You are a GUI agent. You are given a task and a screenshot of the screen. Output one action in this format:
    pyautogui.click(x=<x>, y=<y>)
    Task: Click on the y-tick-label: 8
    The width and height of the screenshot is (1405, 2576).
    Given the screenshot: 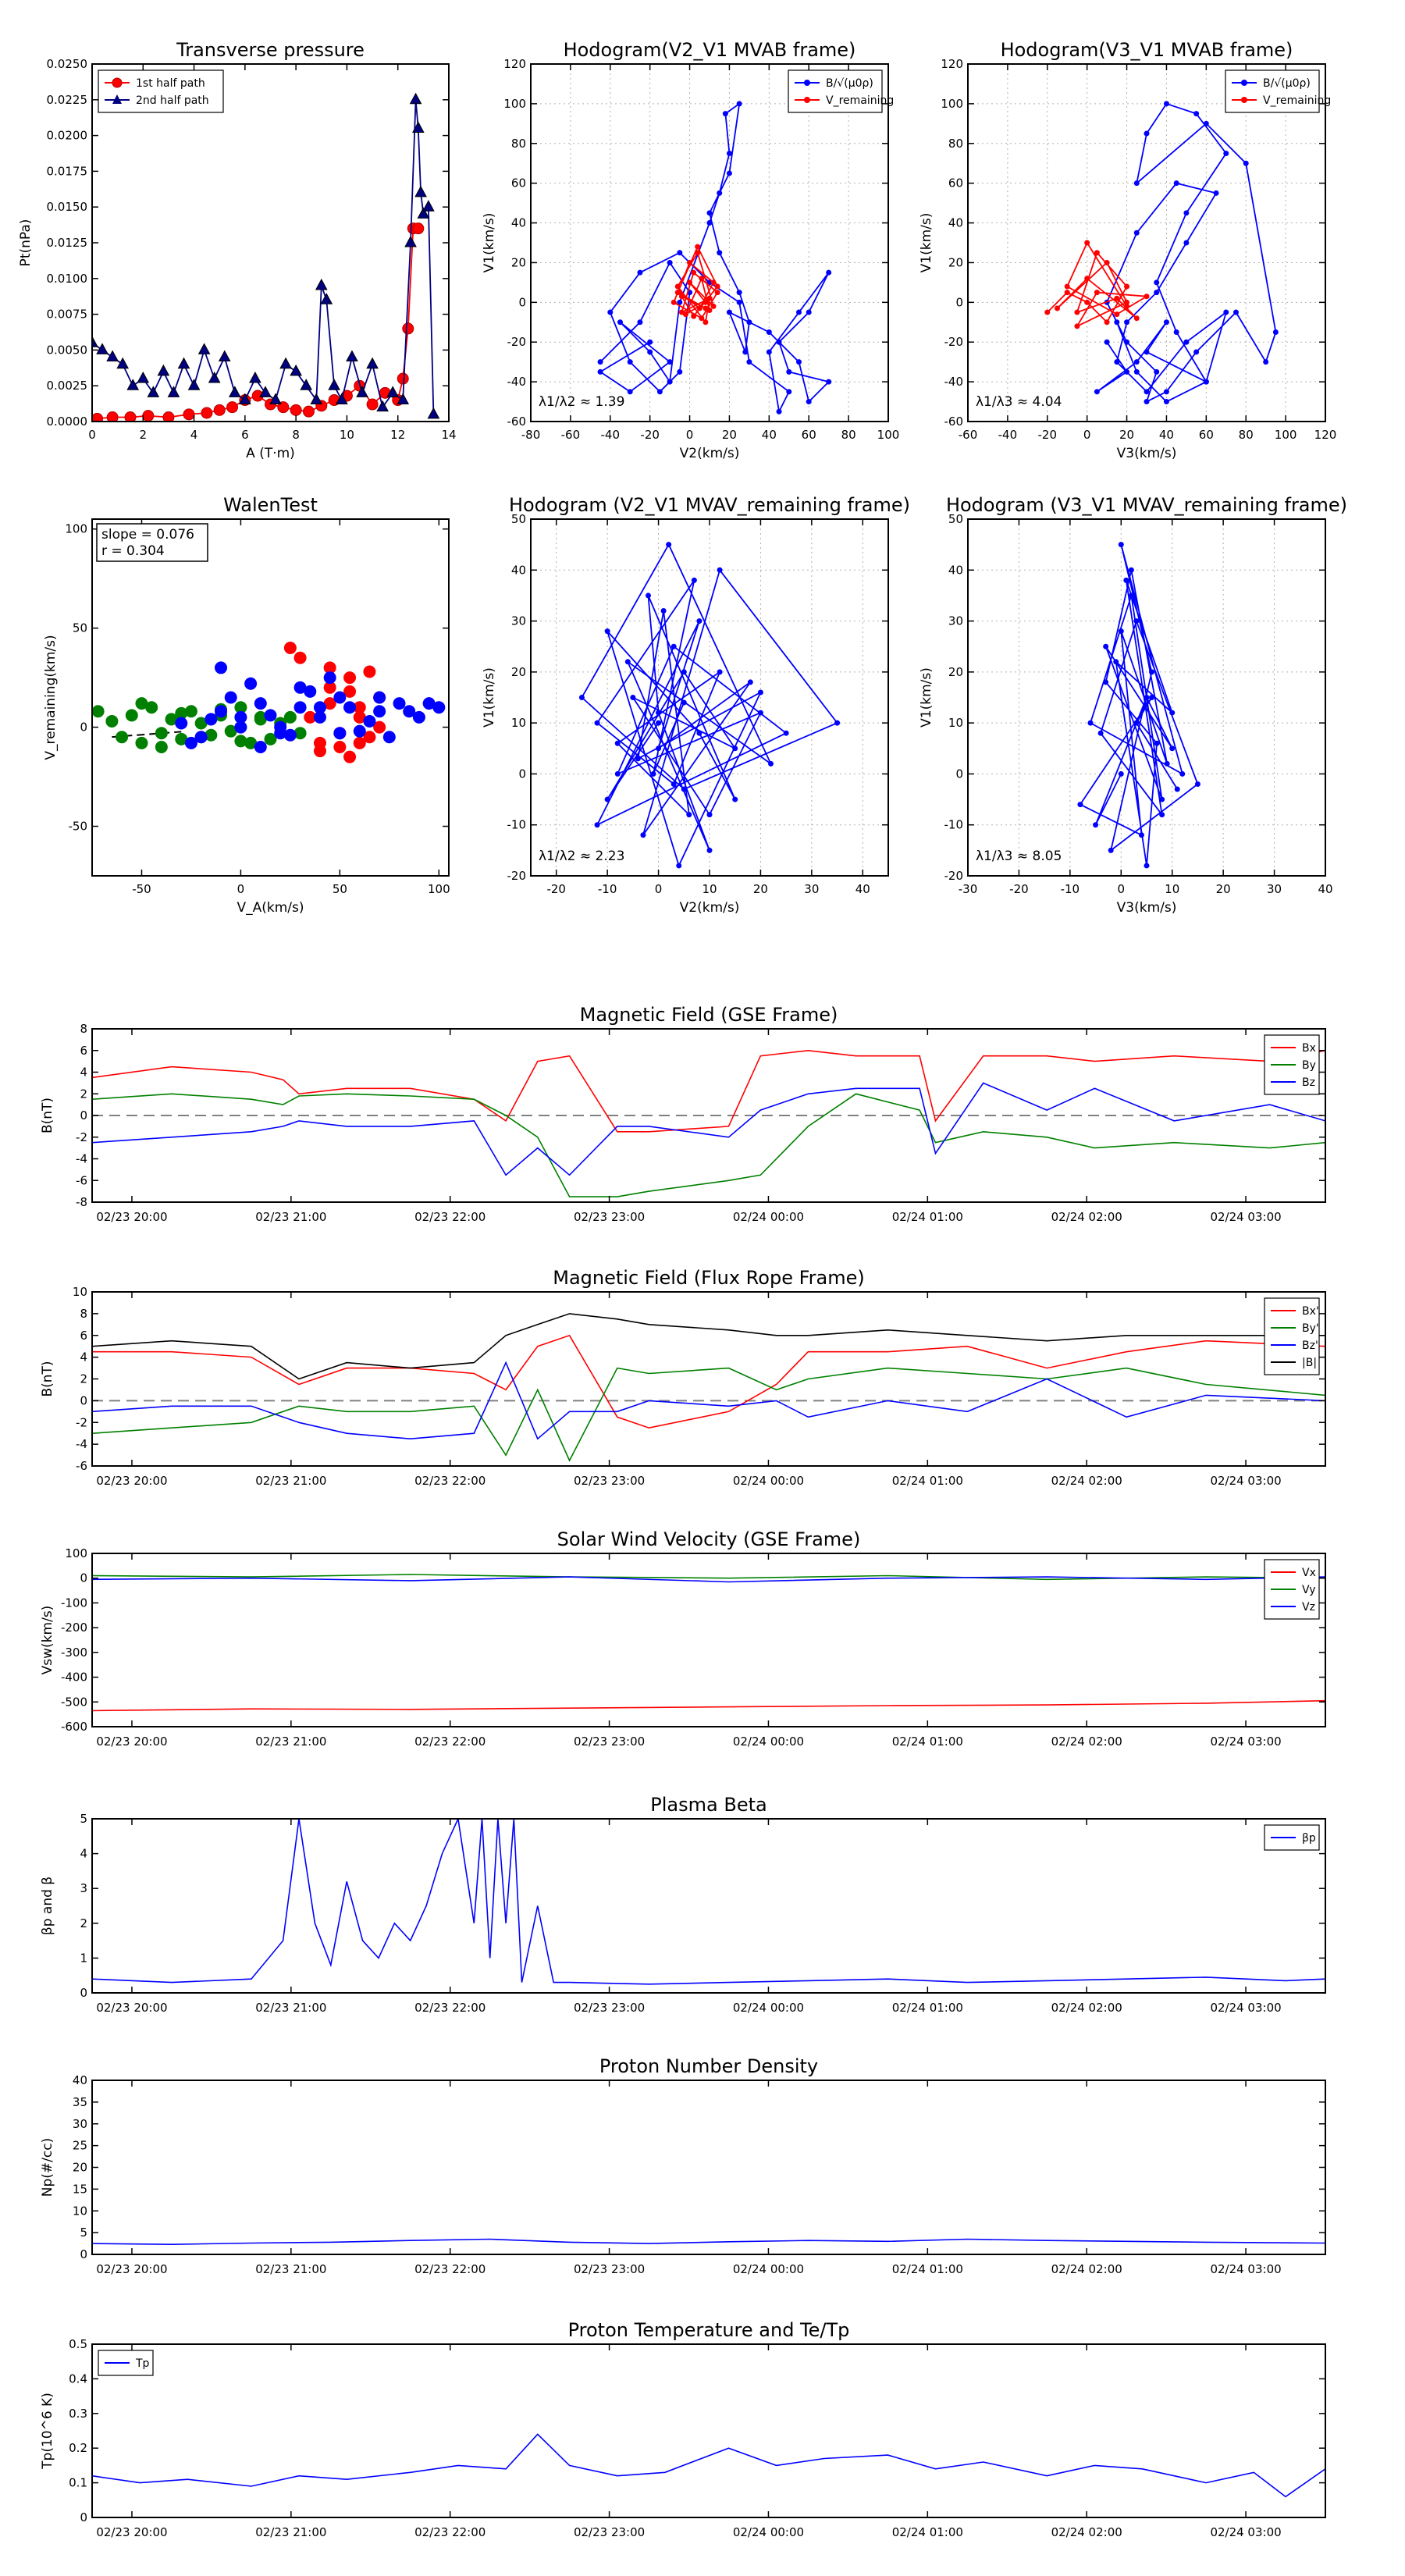 What is the action you would take?
    pyautogui.click(x=84, y=1314)
    